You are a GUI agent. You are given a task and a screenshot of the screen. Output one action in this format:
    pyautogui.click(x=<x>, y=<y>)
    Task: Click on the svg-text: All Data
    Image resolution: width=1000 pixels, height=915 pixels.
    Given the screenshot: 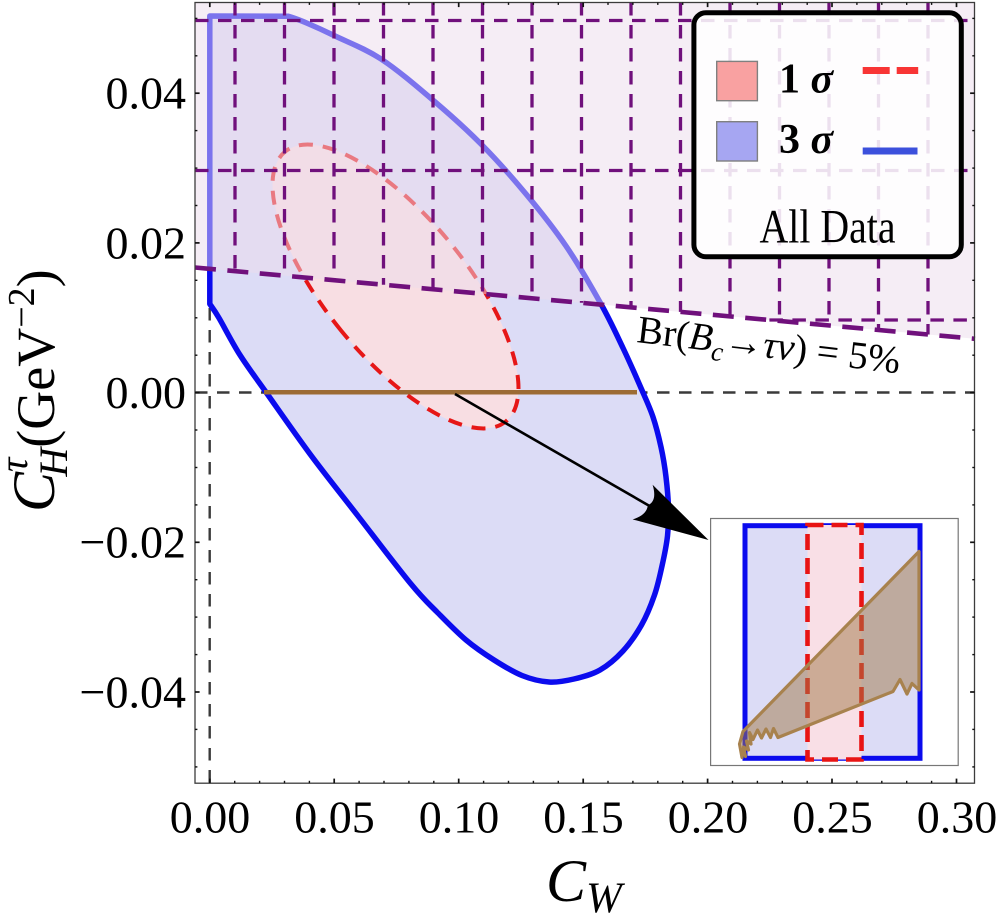 What is the action you would take?
    pyautogui.click(x=828, y=227)
    